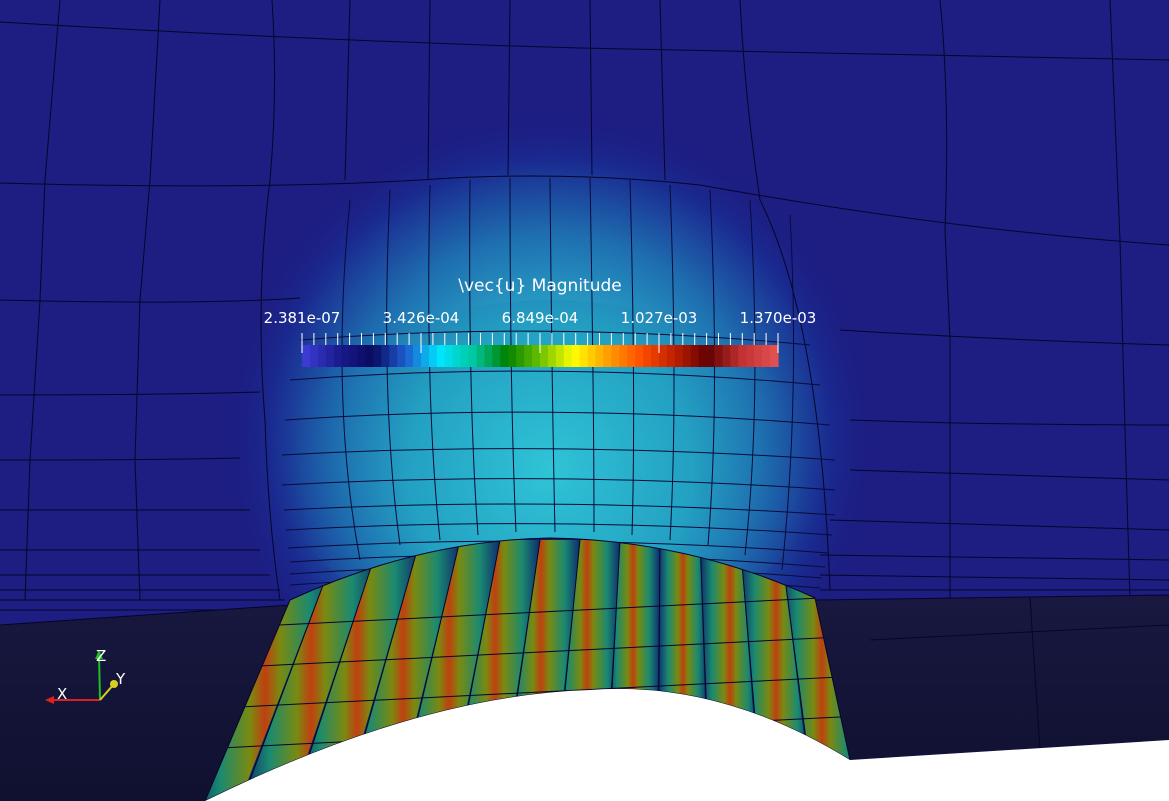 Image resolution: width=1169 pixels, height=801 pixels. What do you see at coordinates (114, 684) in the screenshot?
I see `y-axis-tip` at bounding box center [114, 684].